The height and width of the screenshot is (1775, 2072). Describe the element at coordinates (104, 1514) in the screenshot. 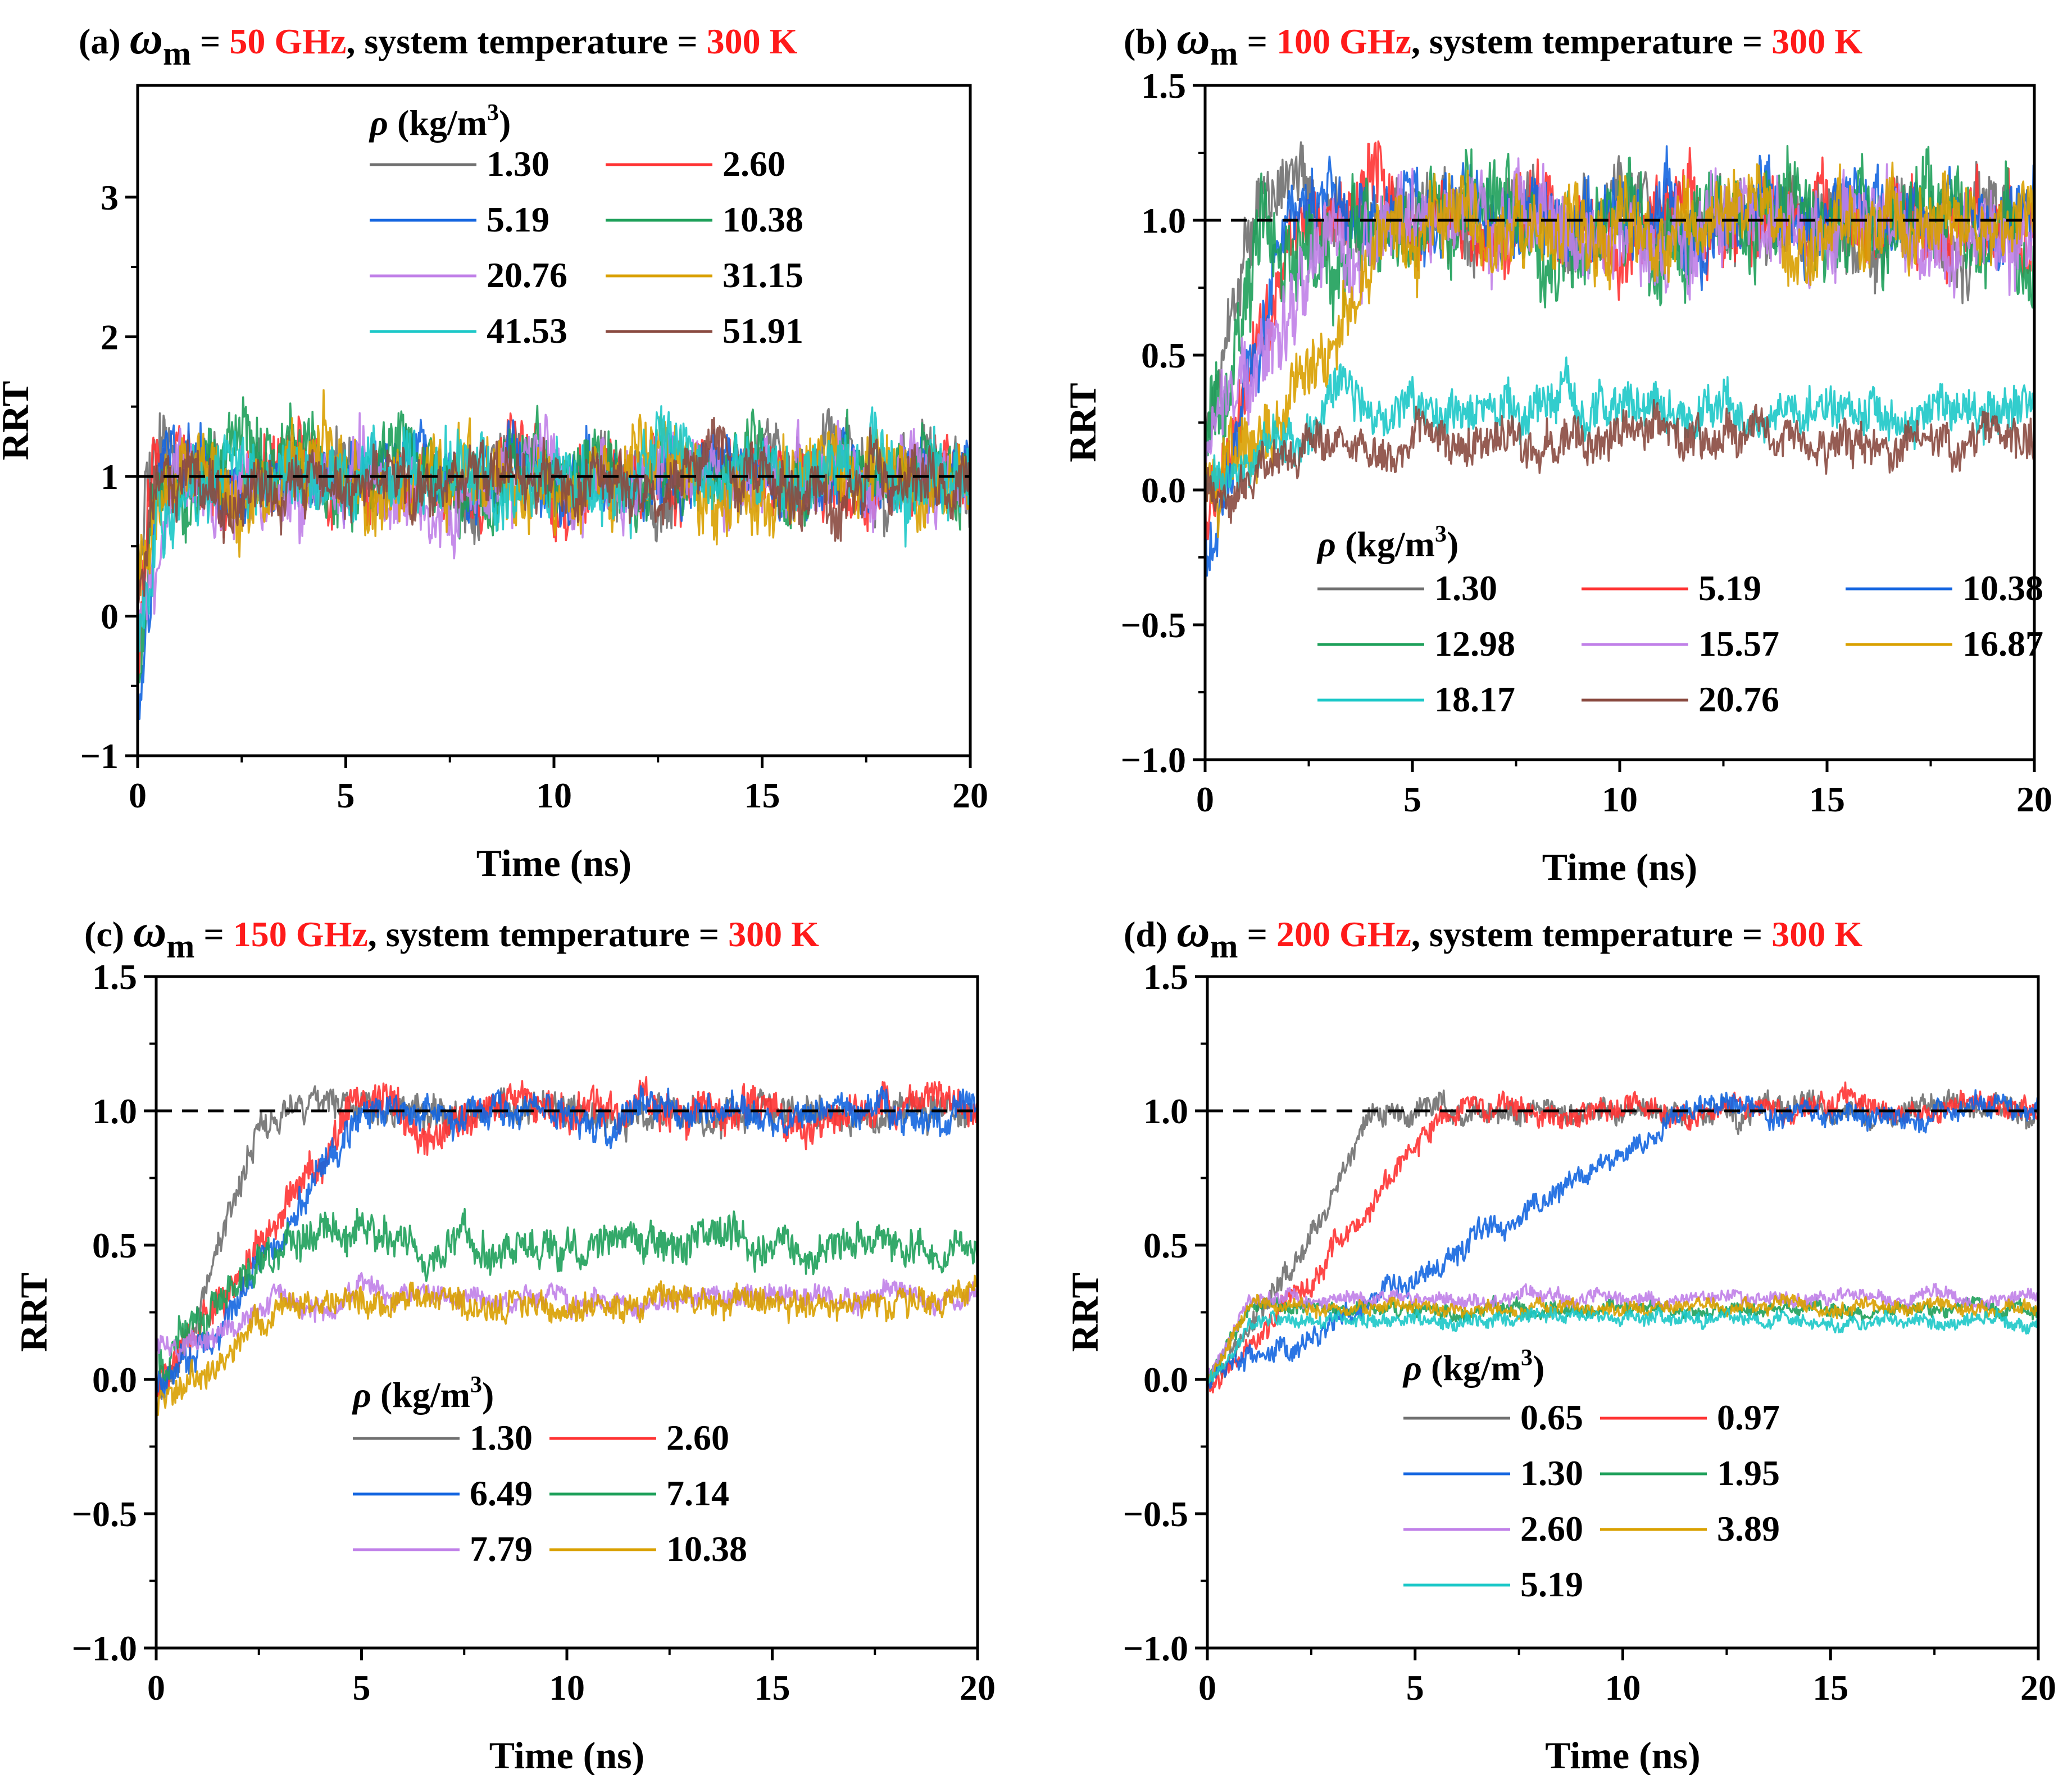

I see `y-tick-label: −0.5` at that location.